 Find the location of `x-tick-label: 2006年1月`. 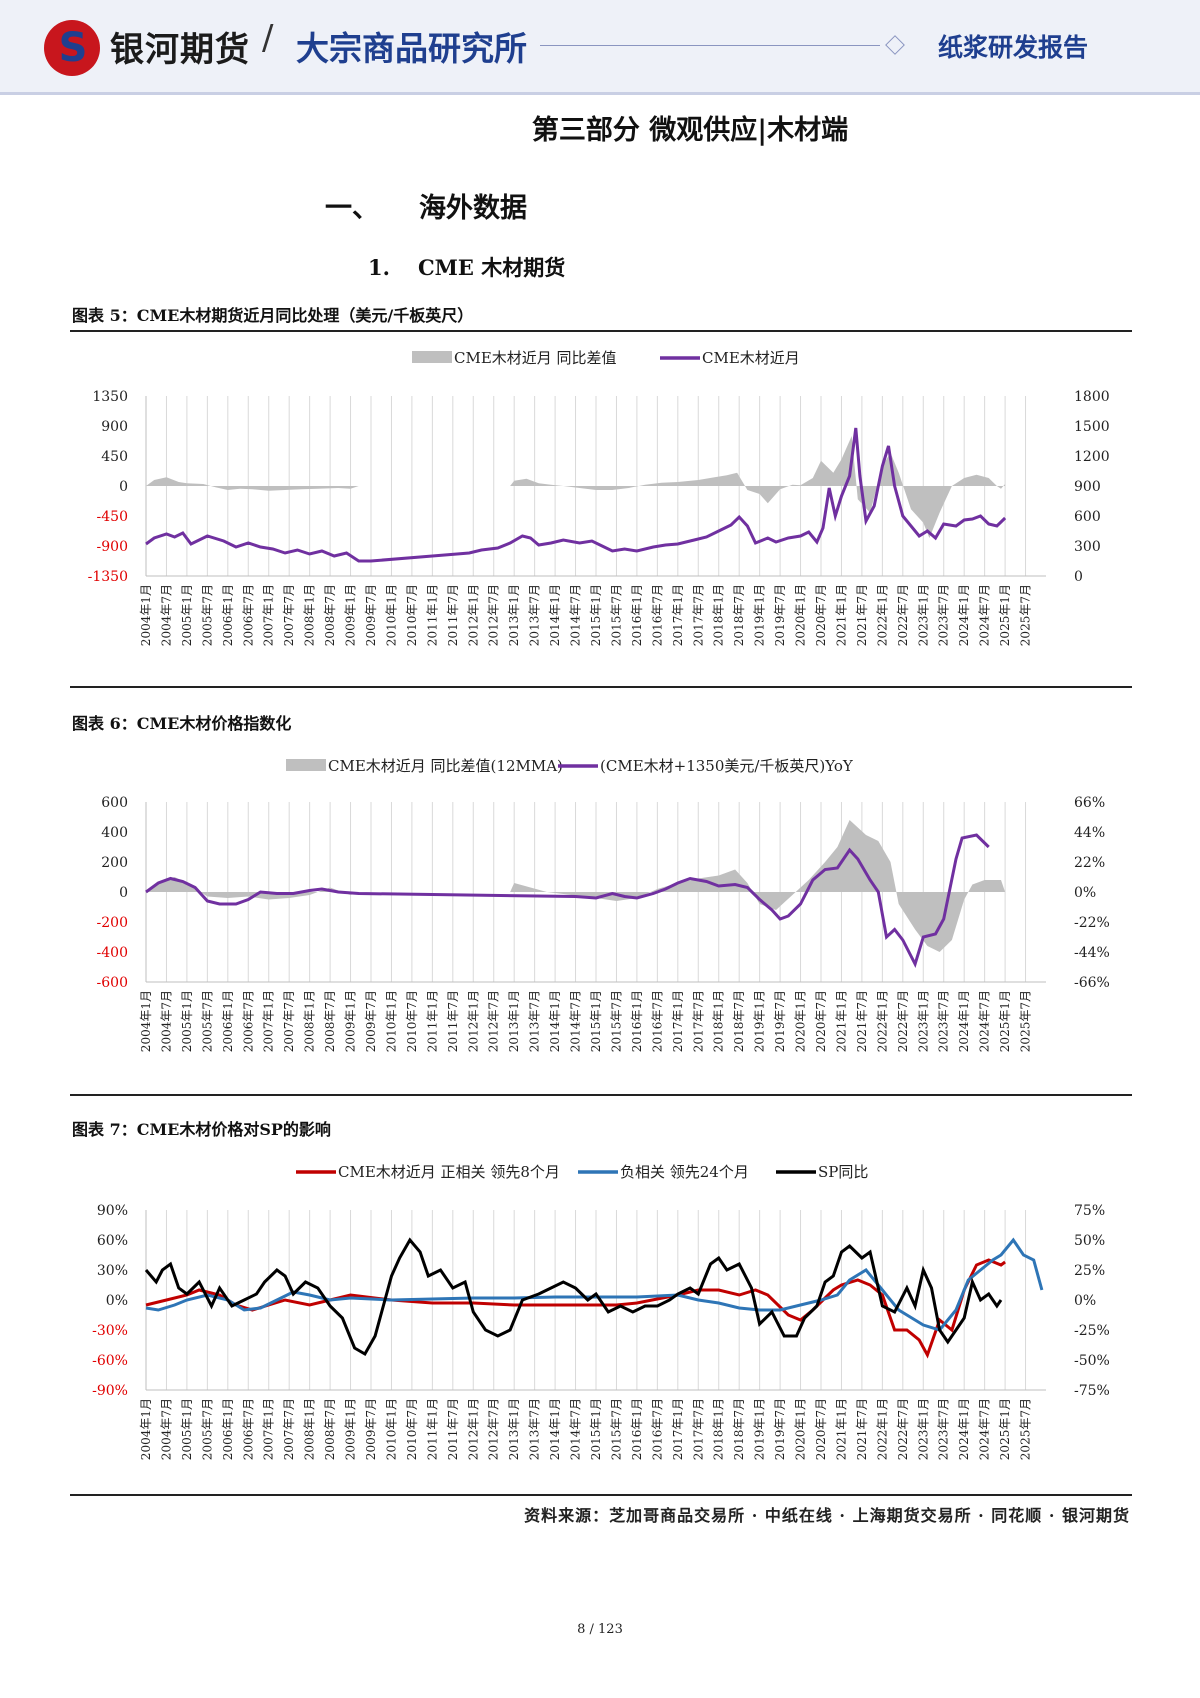

x-tick-label: 2006年1月 is located at coordinates (228, 1429).